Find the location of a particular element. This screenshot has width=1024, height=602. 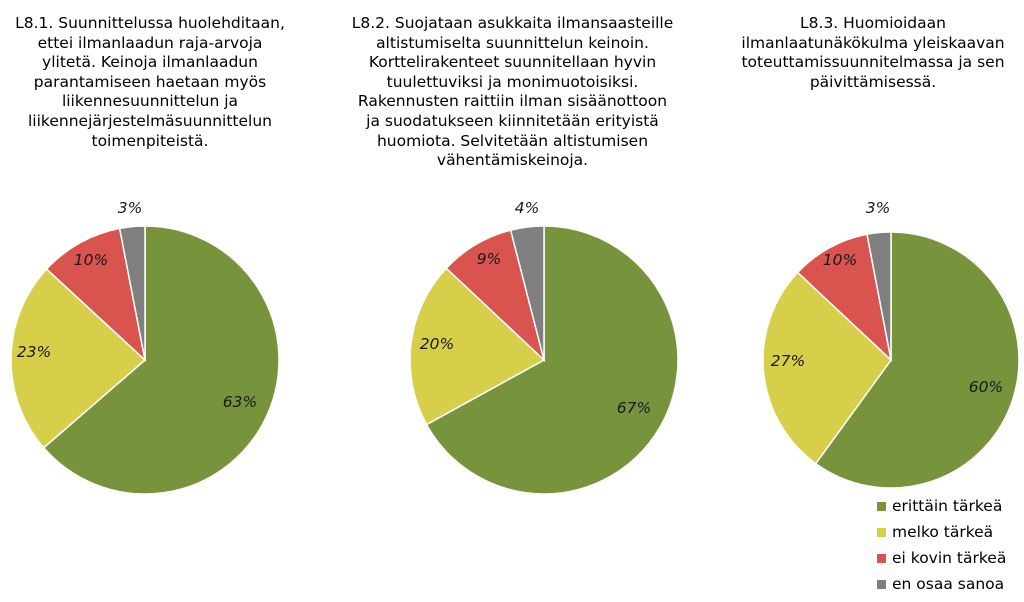

legend-item-ei-kovin-tarkea: ei kovin tärkeä is located at coordinates (949, 558).